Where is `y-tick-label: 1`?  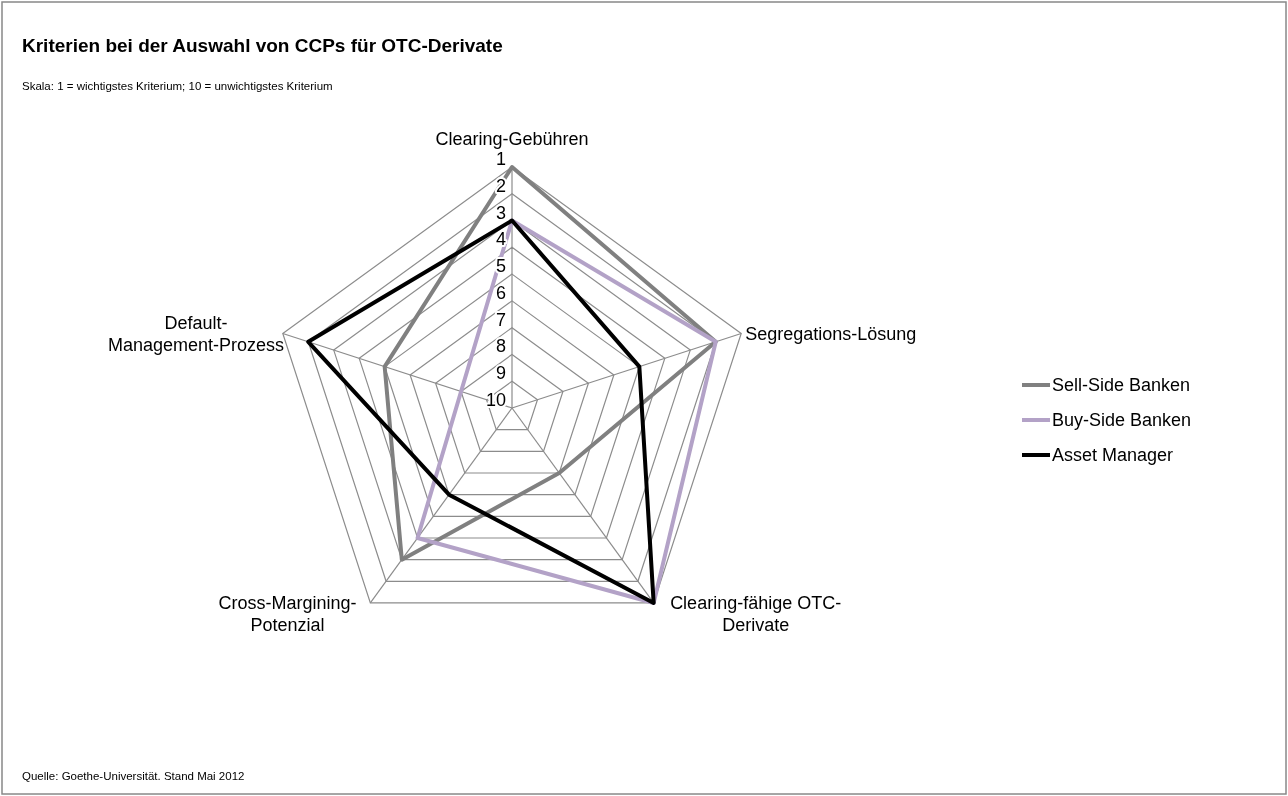
y-tick-label: 1 is located at coordinates (500, 159).